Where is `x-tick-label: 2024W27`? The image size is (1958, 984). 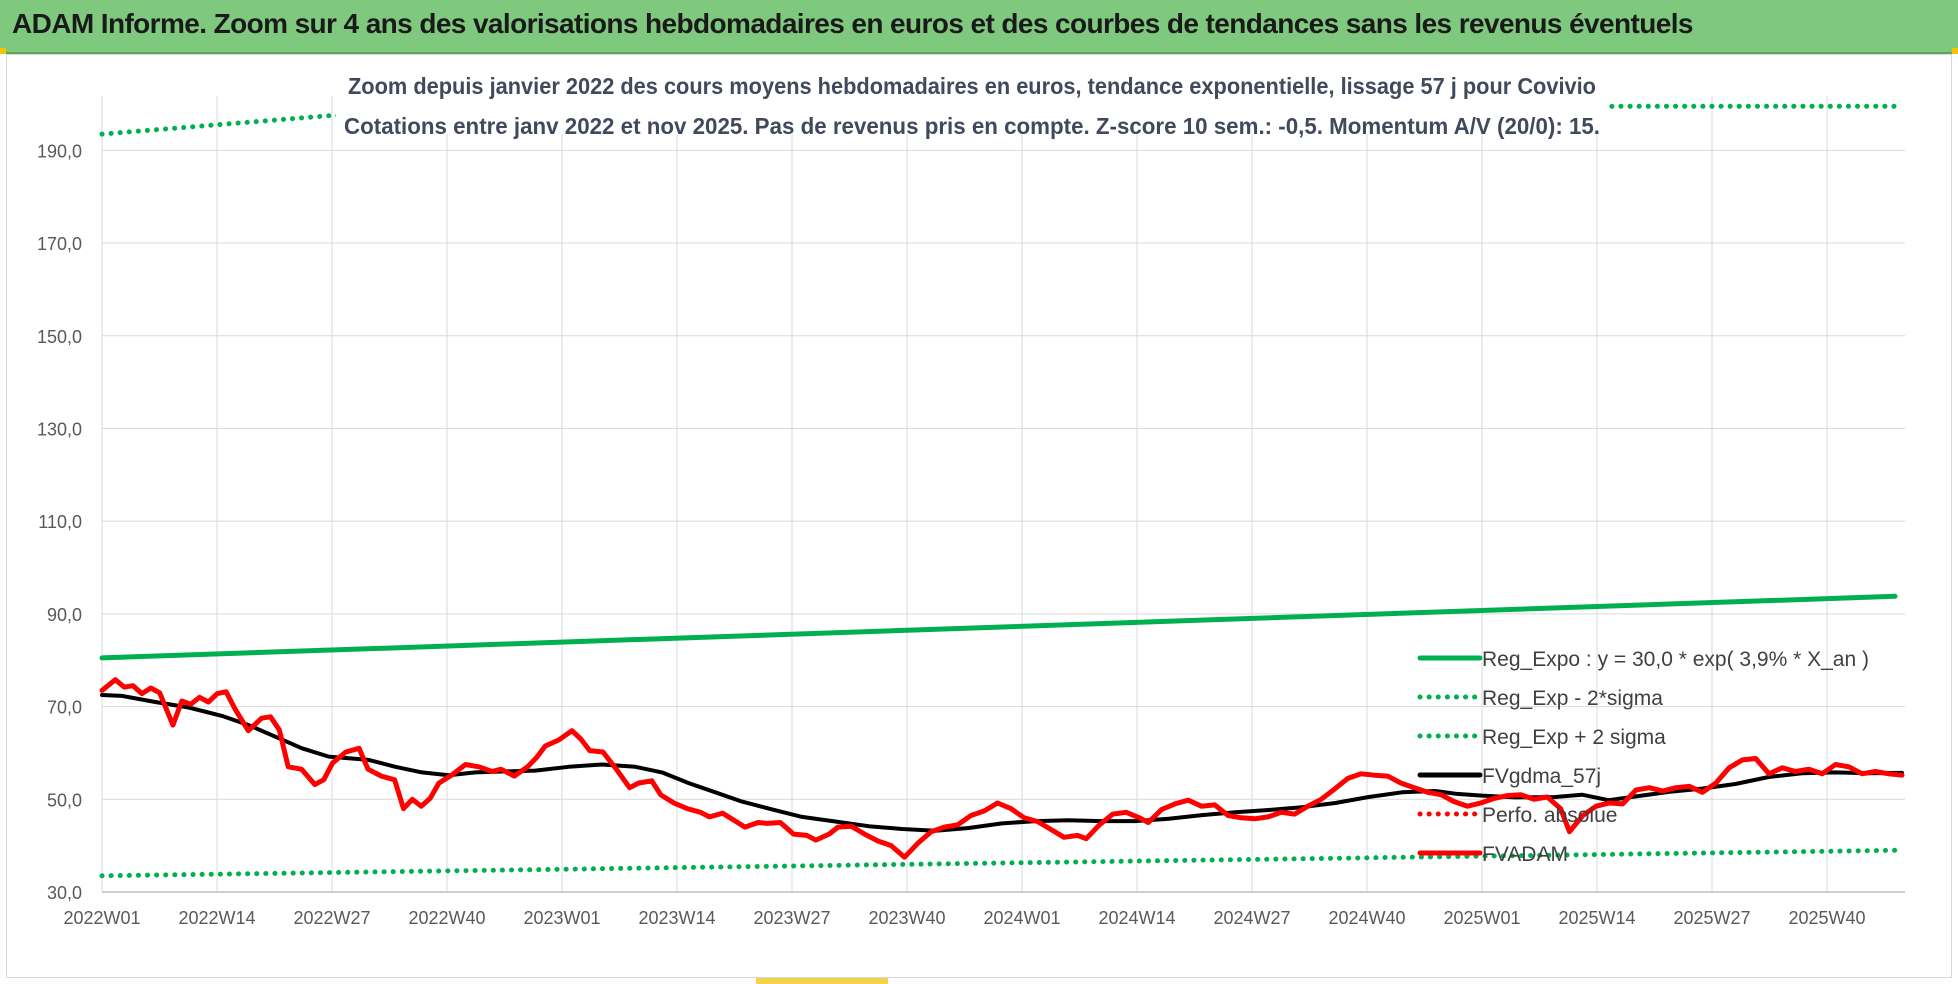
x-tick-label: 2024W27 is located at coordinates (1251, 918).